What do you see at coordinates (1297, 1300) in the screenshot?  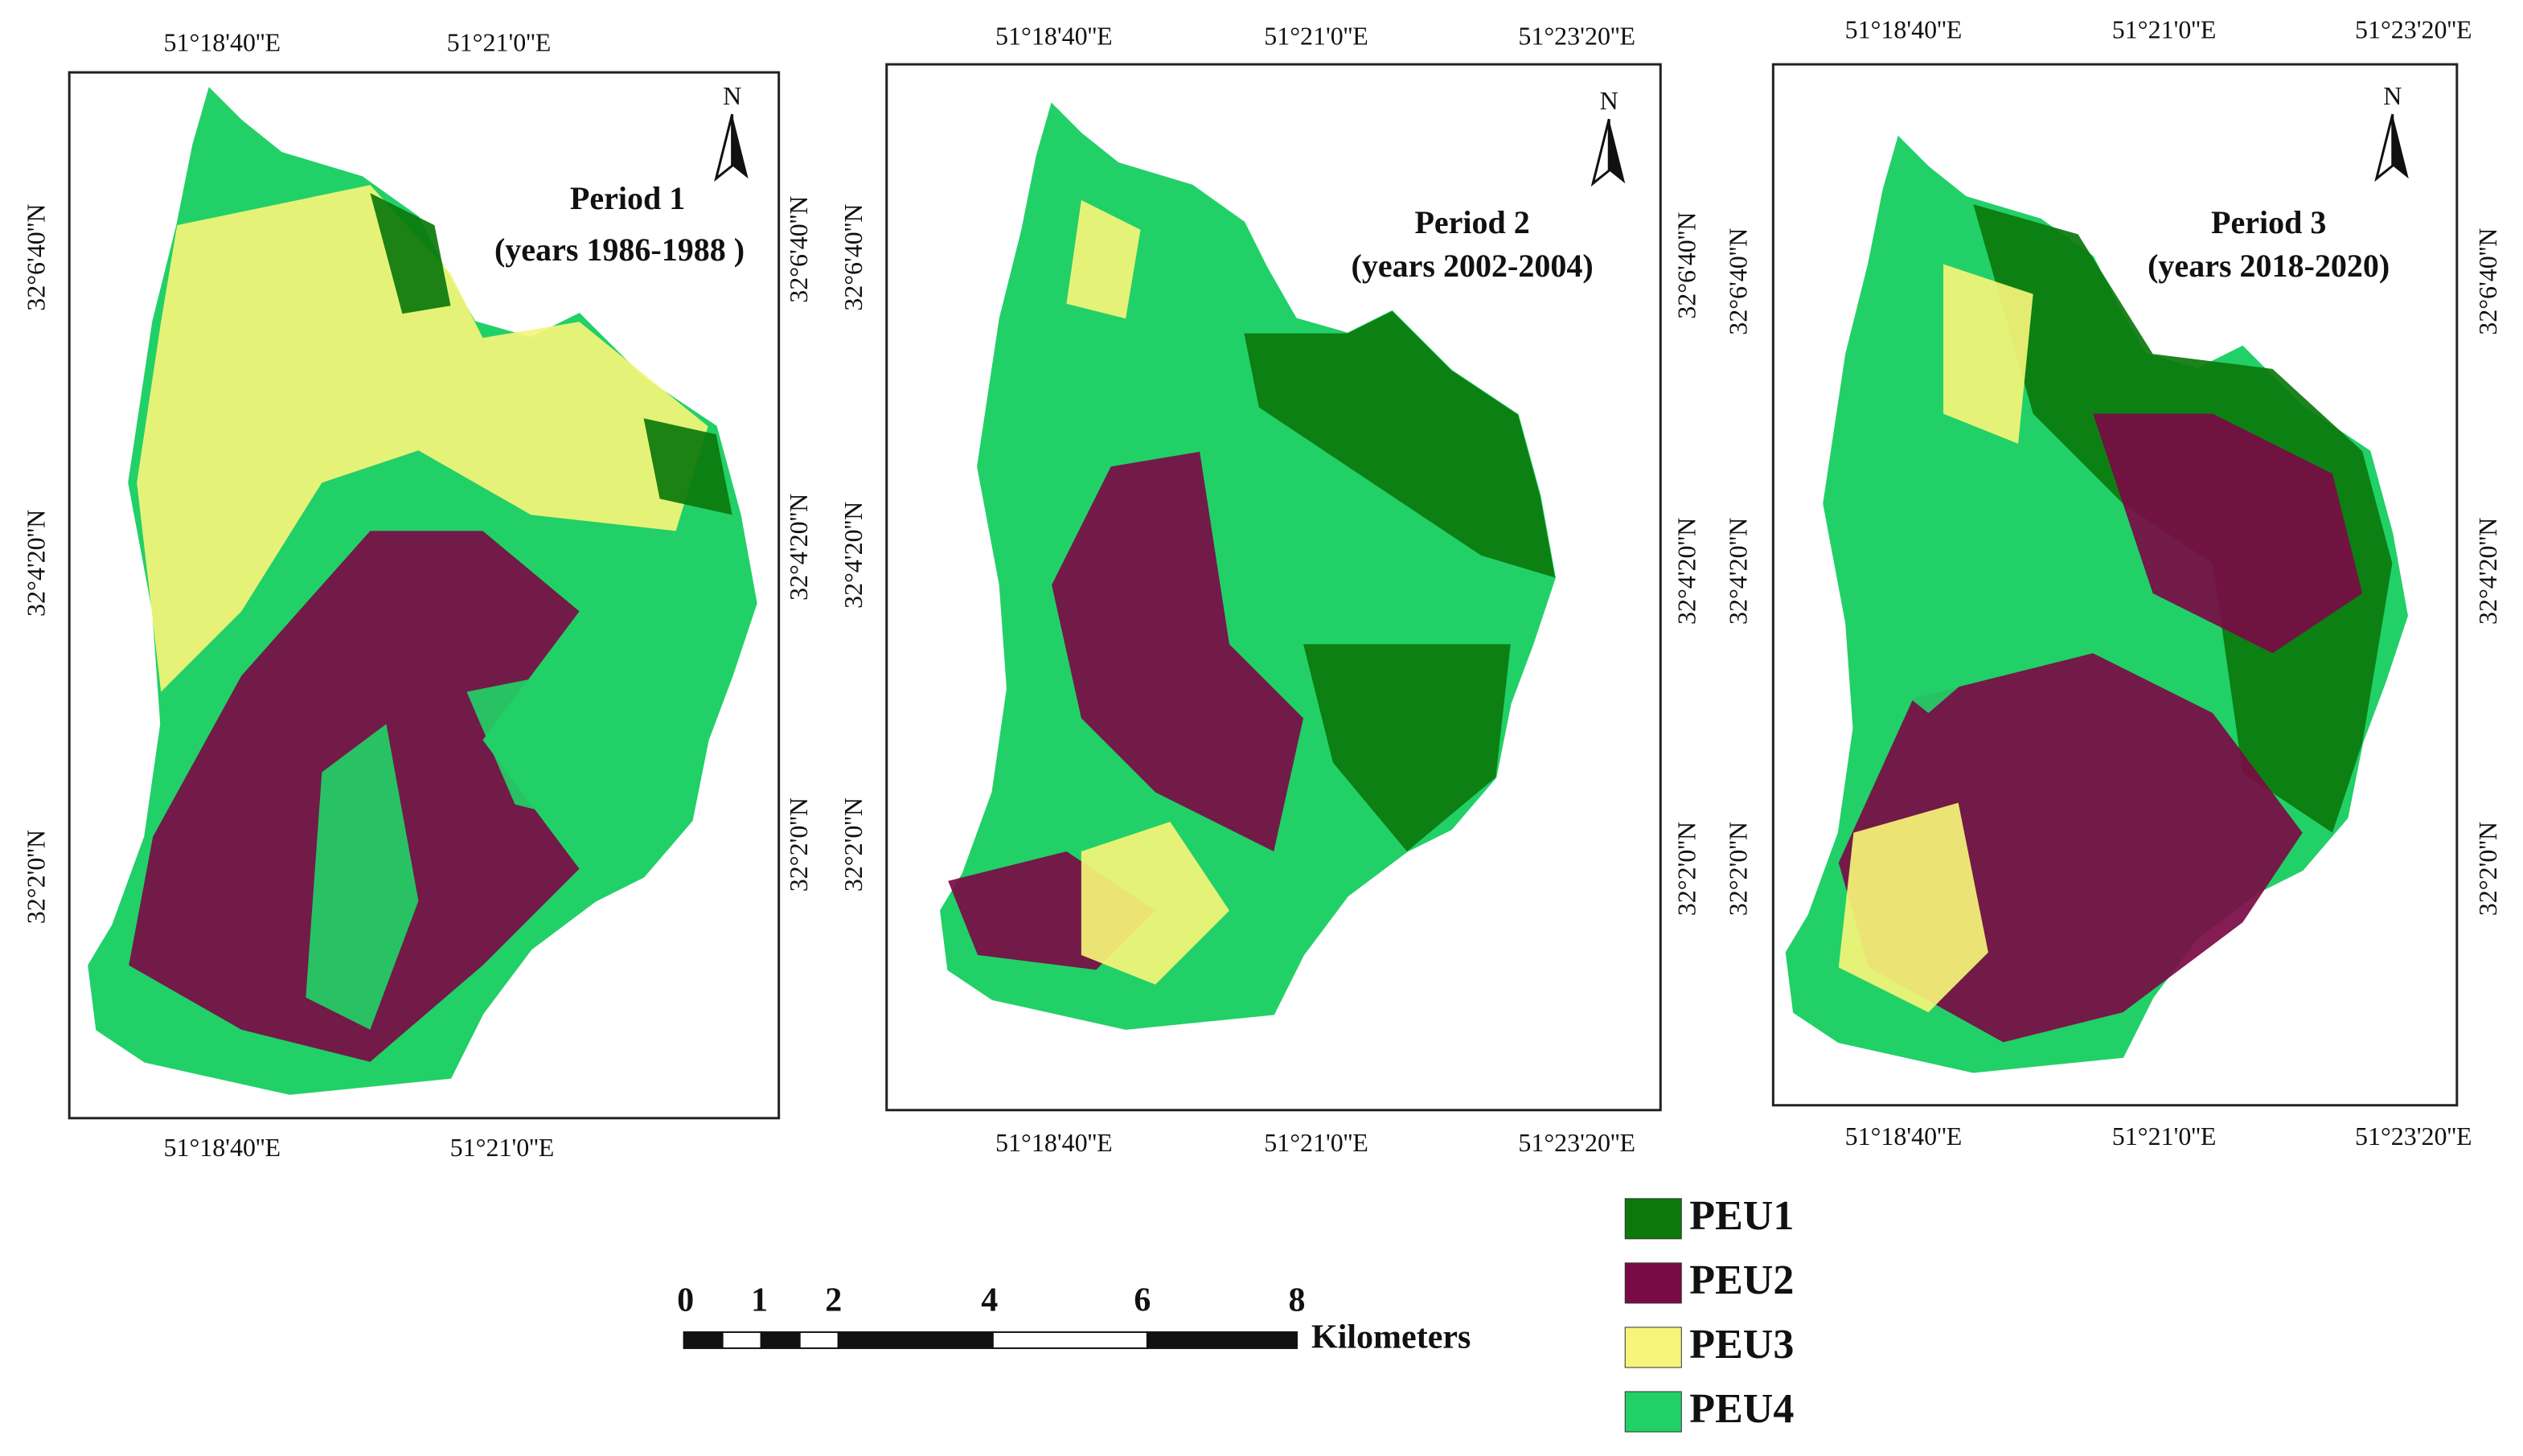 I see `scale-label: 8` at bounding box center [1297, 1300].